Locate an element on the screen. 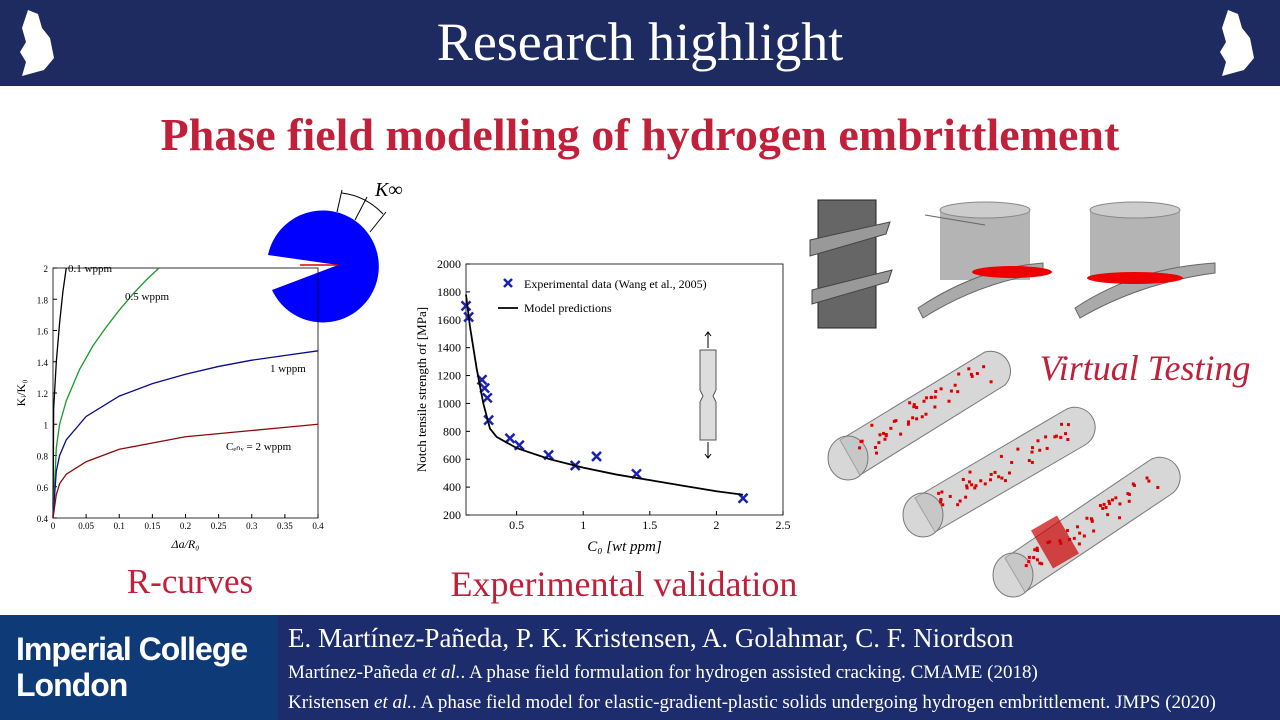 This screenshot has height=720, width=1280. specimen-arrows is located at coordinates (708, 395).